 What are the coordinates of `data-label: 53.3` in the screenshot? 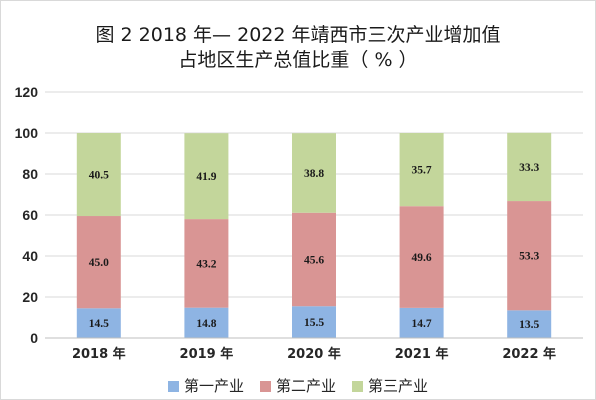 It's located at (529, 257).